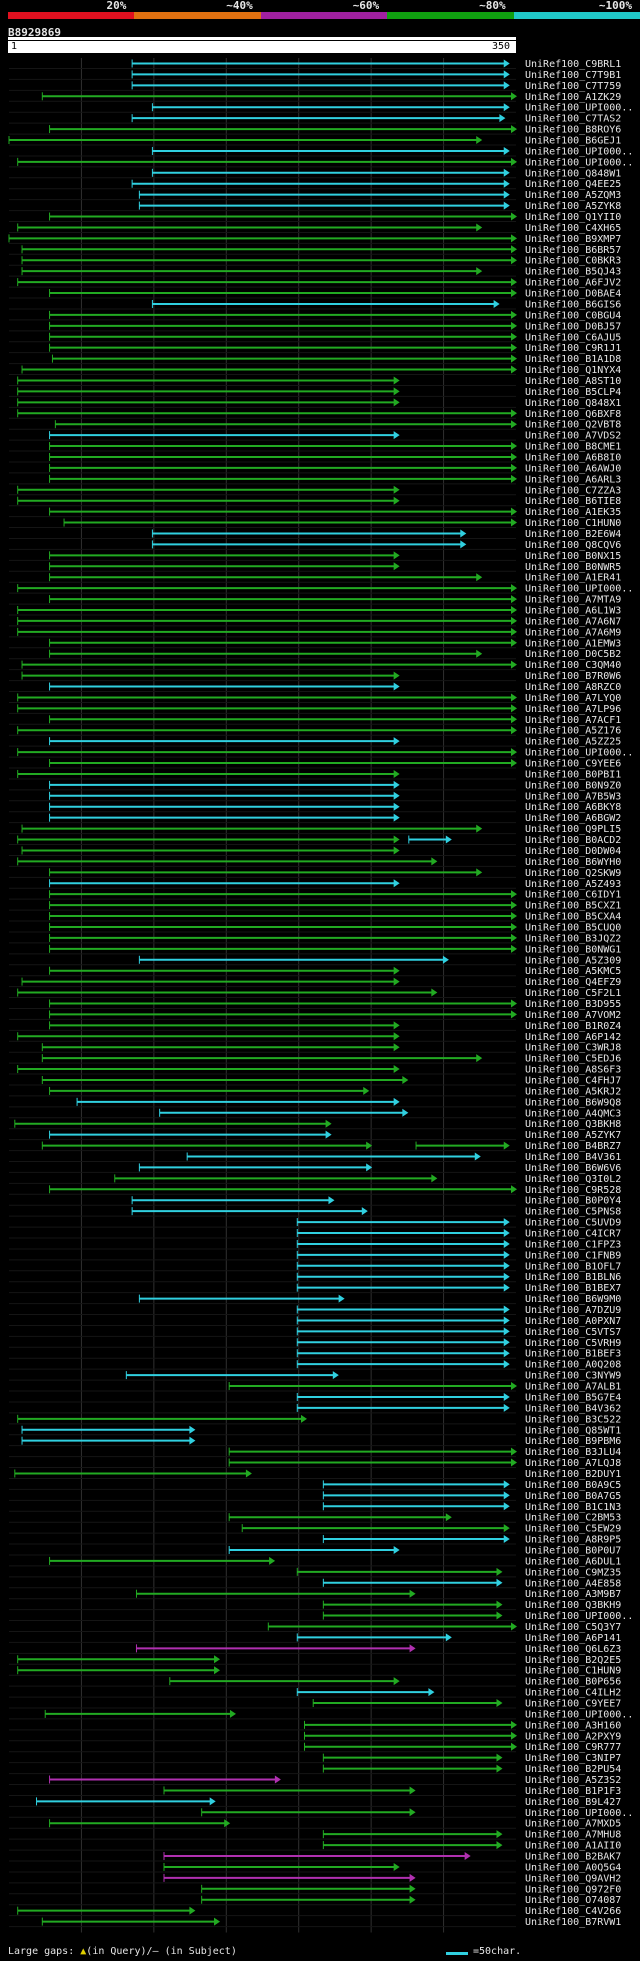 The height and width of the screenshot is (1961, 640). Describe the element at coordinates (573, 1037) in the screenshot. I see `hit-label: UniRef100_A6P142` at that location.